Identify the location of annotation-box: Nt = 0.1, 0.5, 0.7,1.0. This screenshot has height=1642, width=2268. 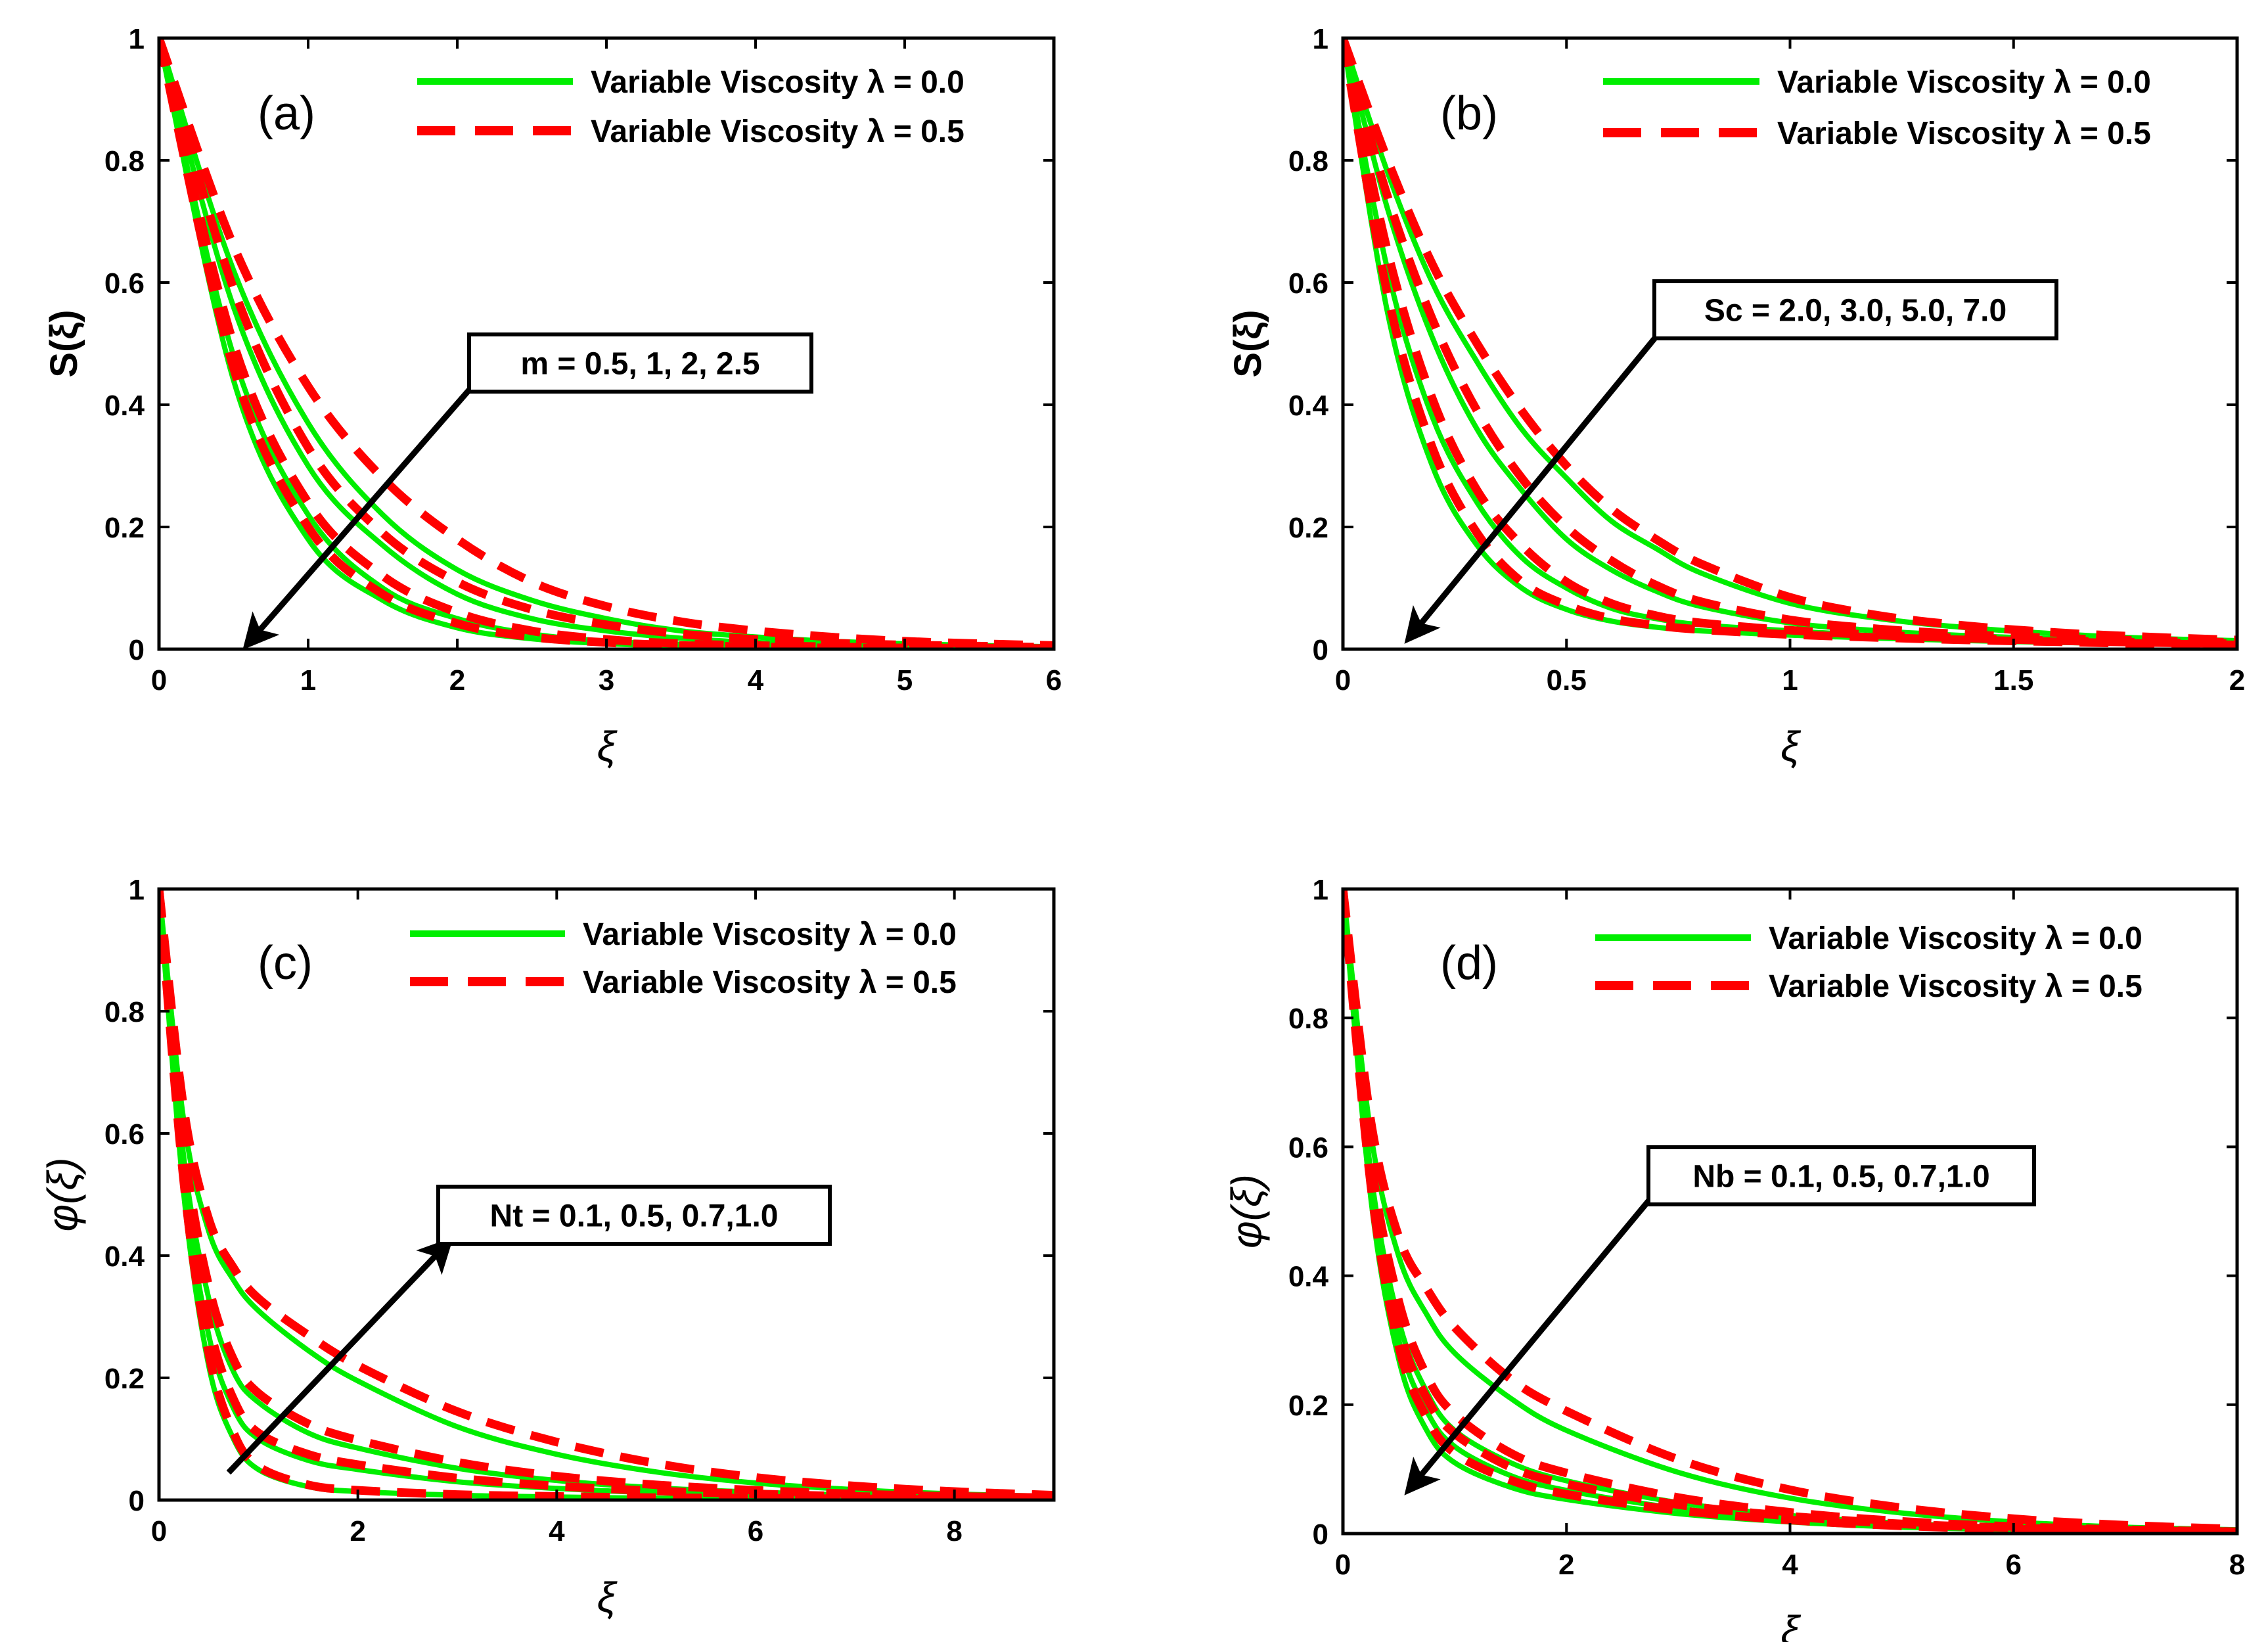
(634, 1215).